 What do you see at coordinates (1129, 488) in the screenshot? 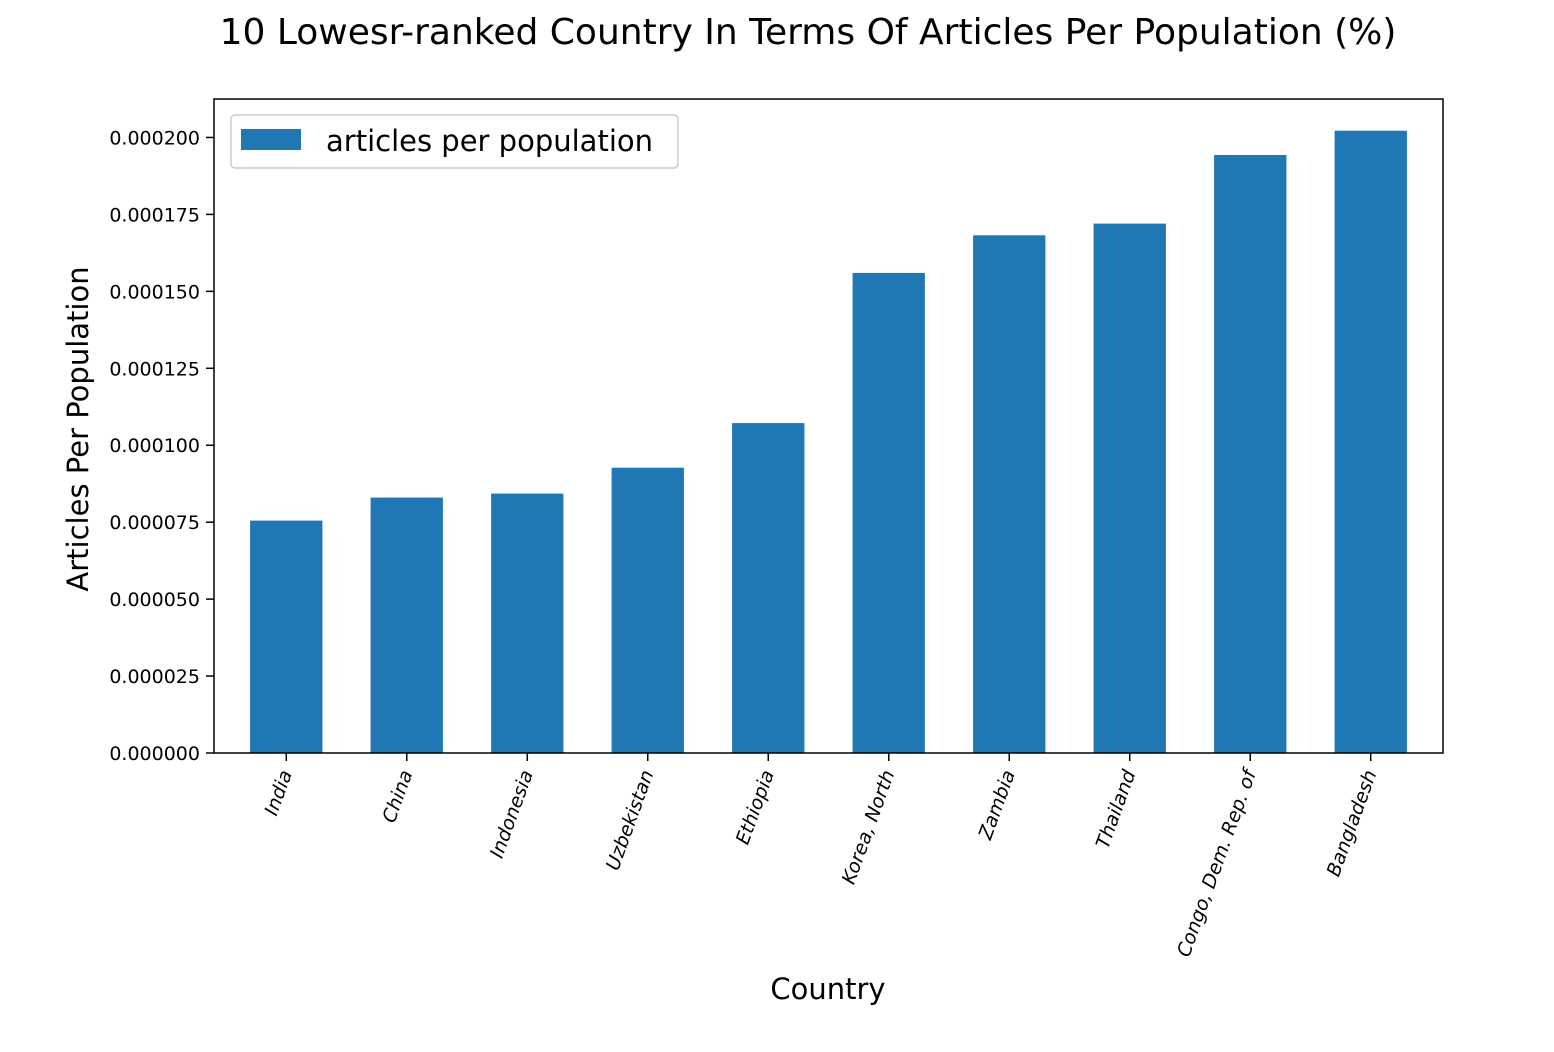
I see `bar-thailand` at bounding box center [1129, 488].